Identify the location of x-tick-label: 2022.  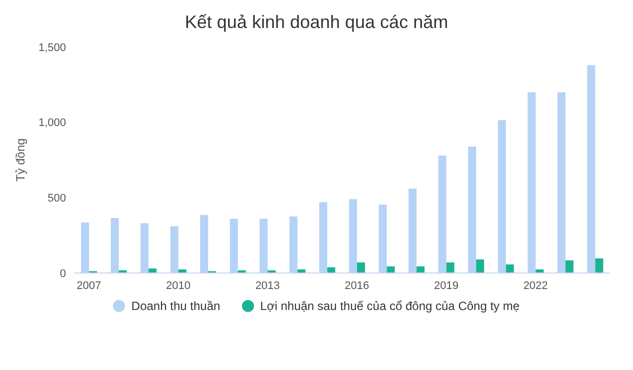
(535, 286).